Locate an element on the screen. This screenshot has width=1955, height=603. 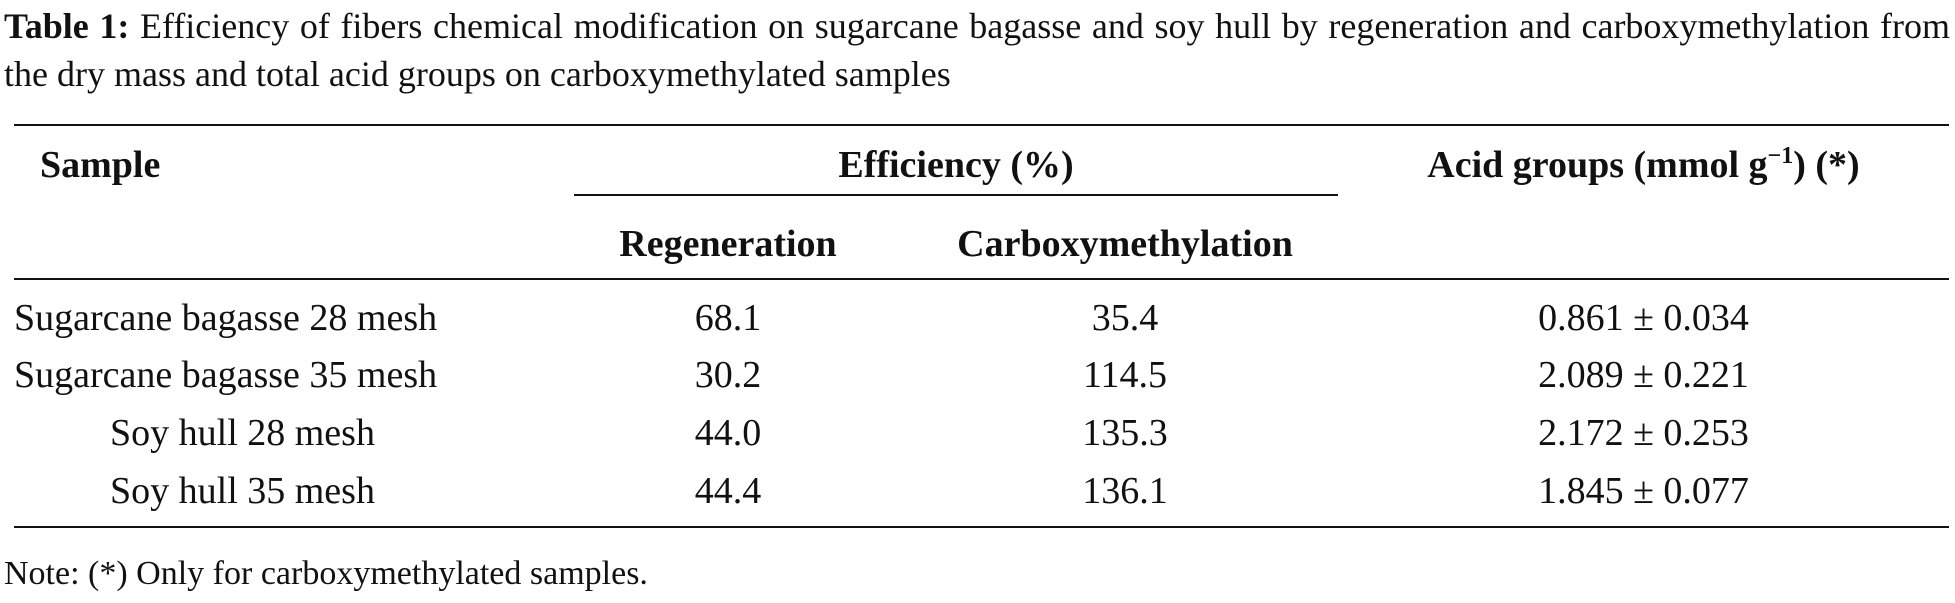
row-sample: Sugarcane bagasse 28 mesh is located at coordinates (226, 318).